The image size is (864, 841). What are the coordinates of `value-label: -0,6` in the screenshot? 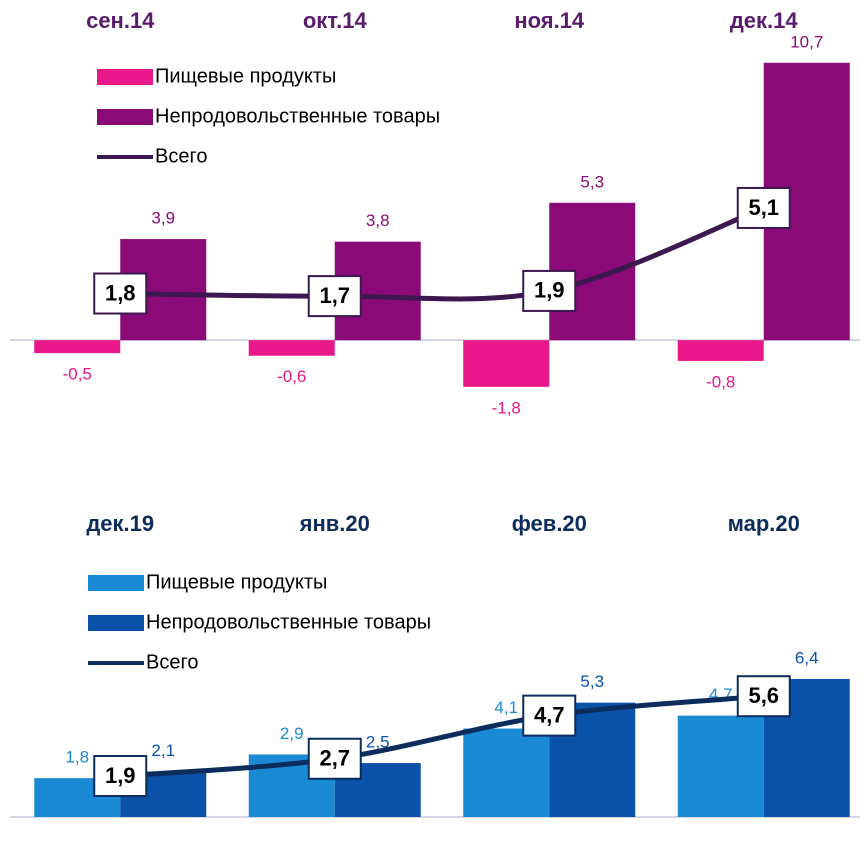 It's located at (291, 376).